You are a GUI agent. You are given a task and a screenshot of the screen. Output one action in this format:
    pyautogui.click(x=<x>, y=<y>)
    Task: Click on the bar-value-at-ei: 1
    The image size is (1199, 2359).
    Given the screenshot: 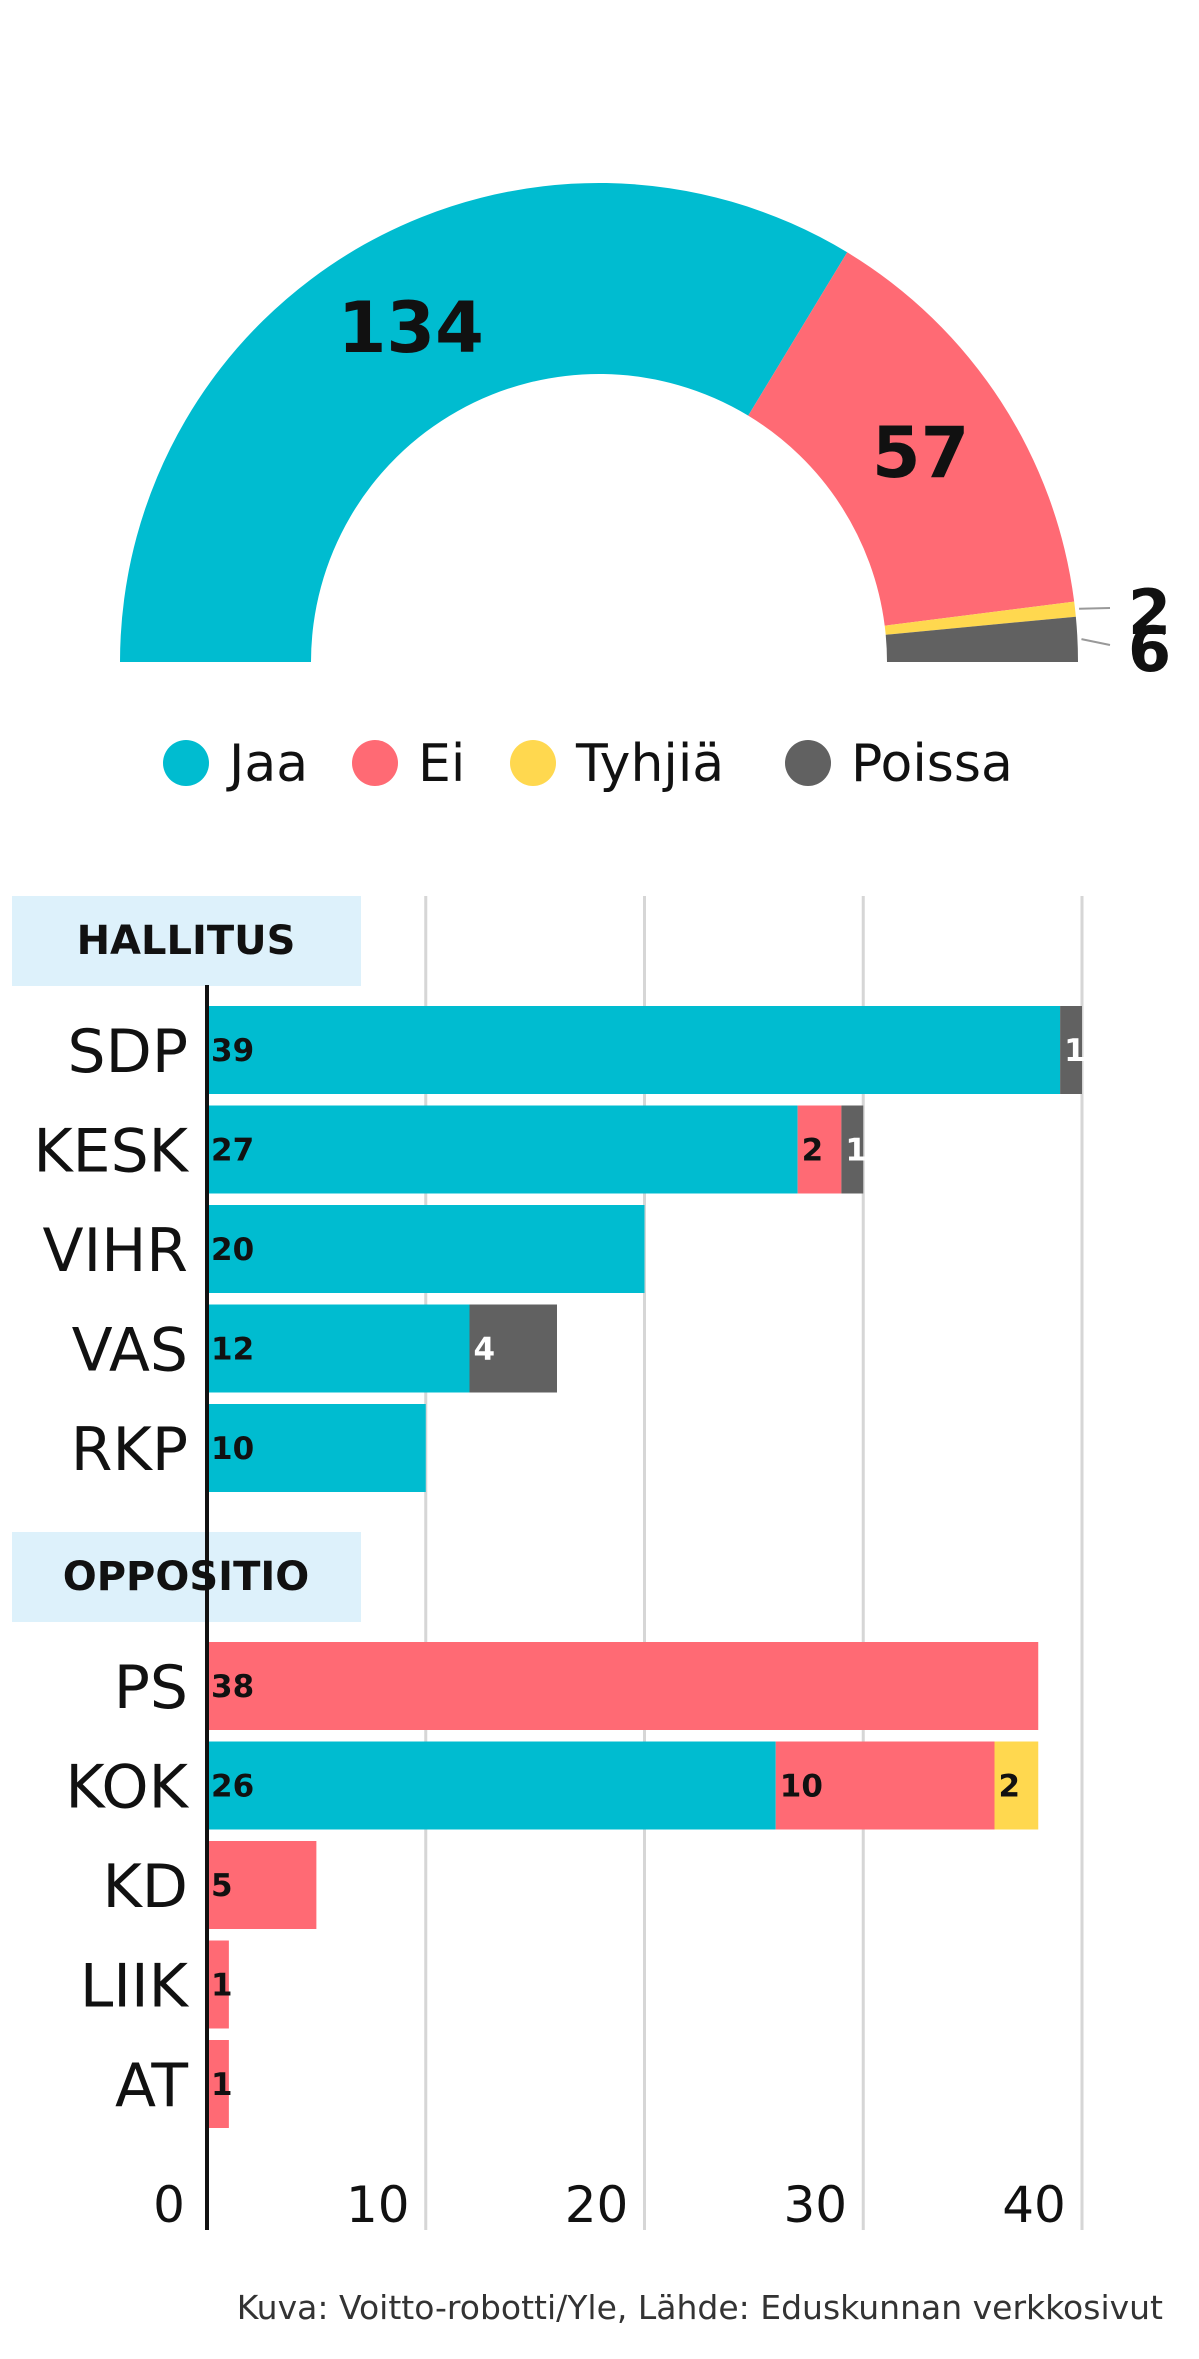 What is the action you would take?
    pyautogui.click(x=222, y=2085)
    